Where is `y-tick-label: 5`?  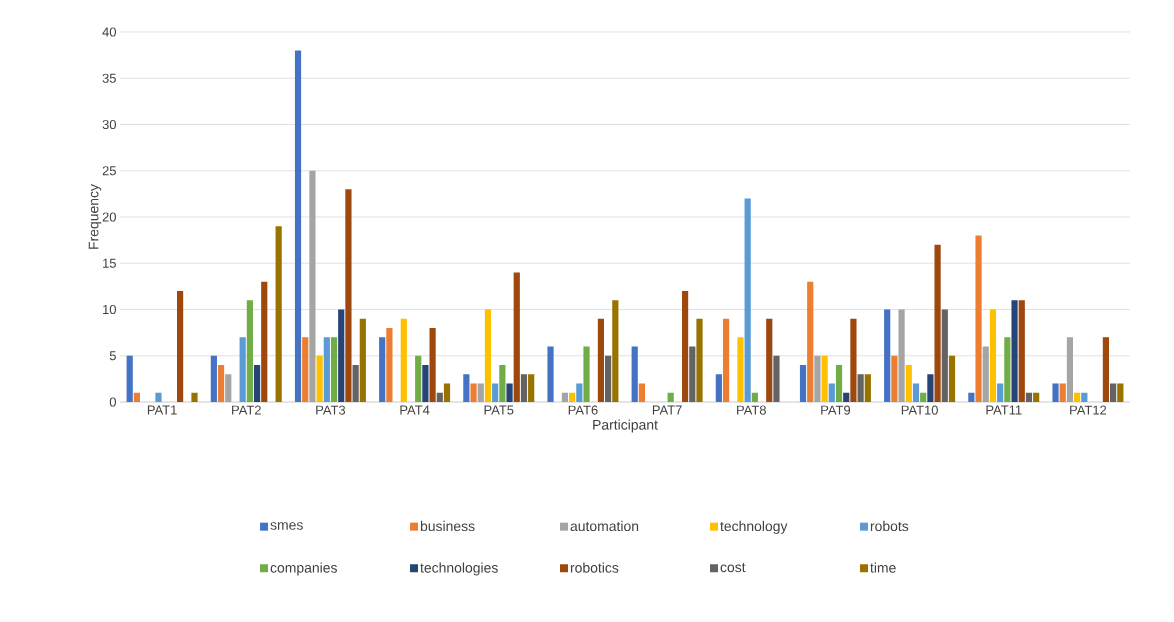 y-tick-label: 5 is located at coordinates (112, 356).